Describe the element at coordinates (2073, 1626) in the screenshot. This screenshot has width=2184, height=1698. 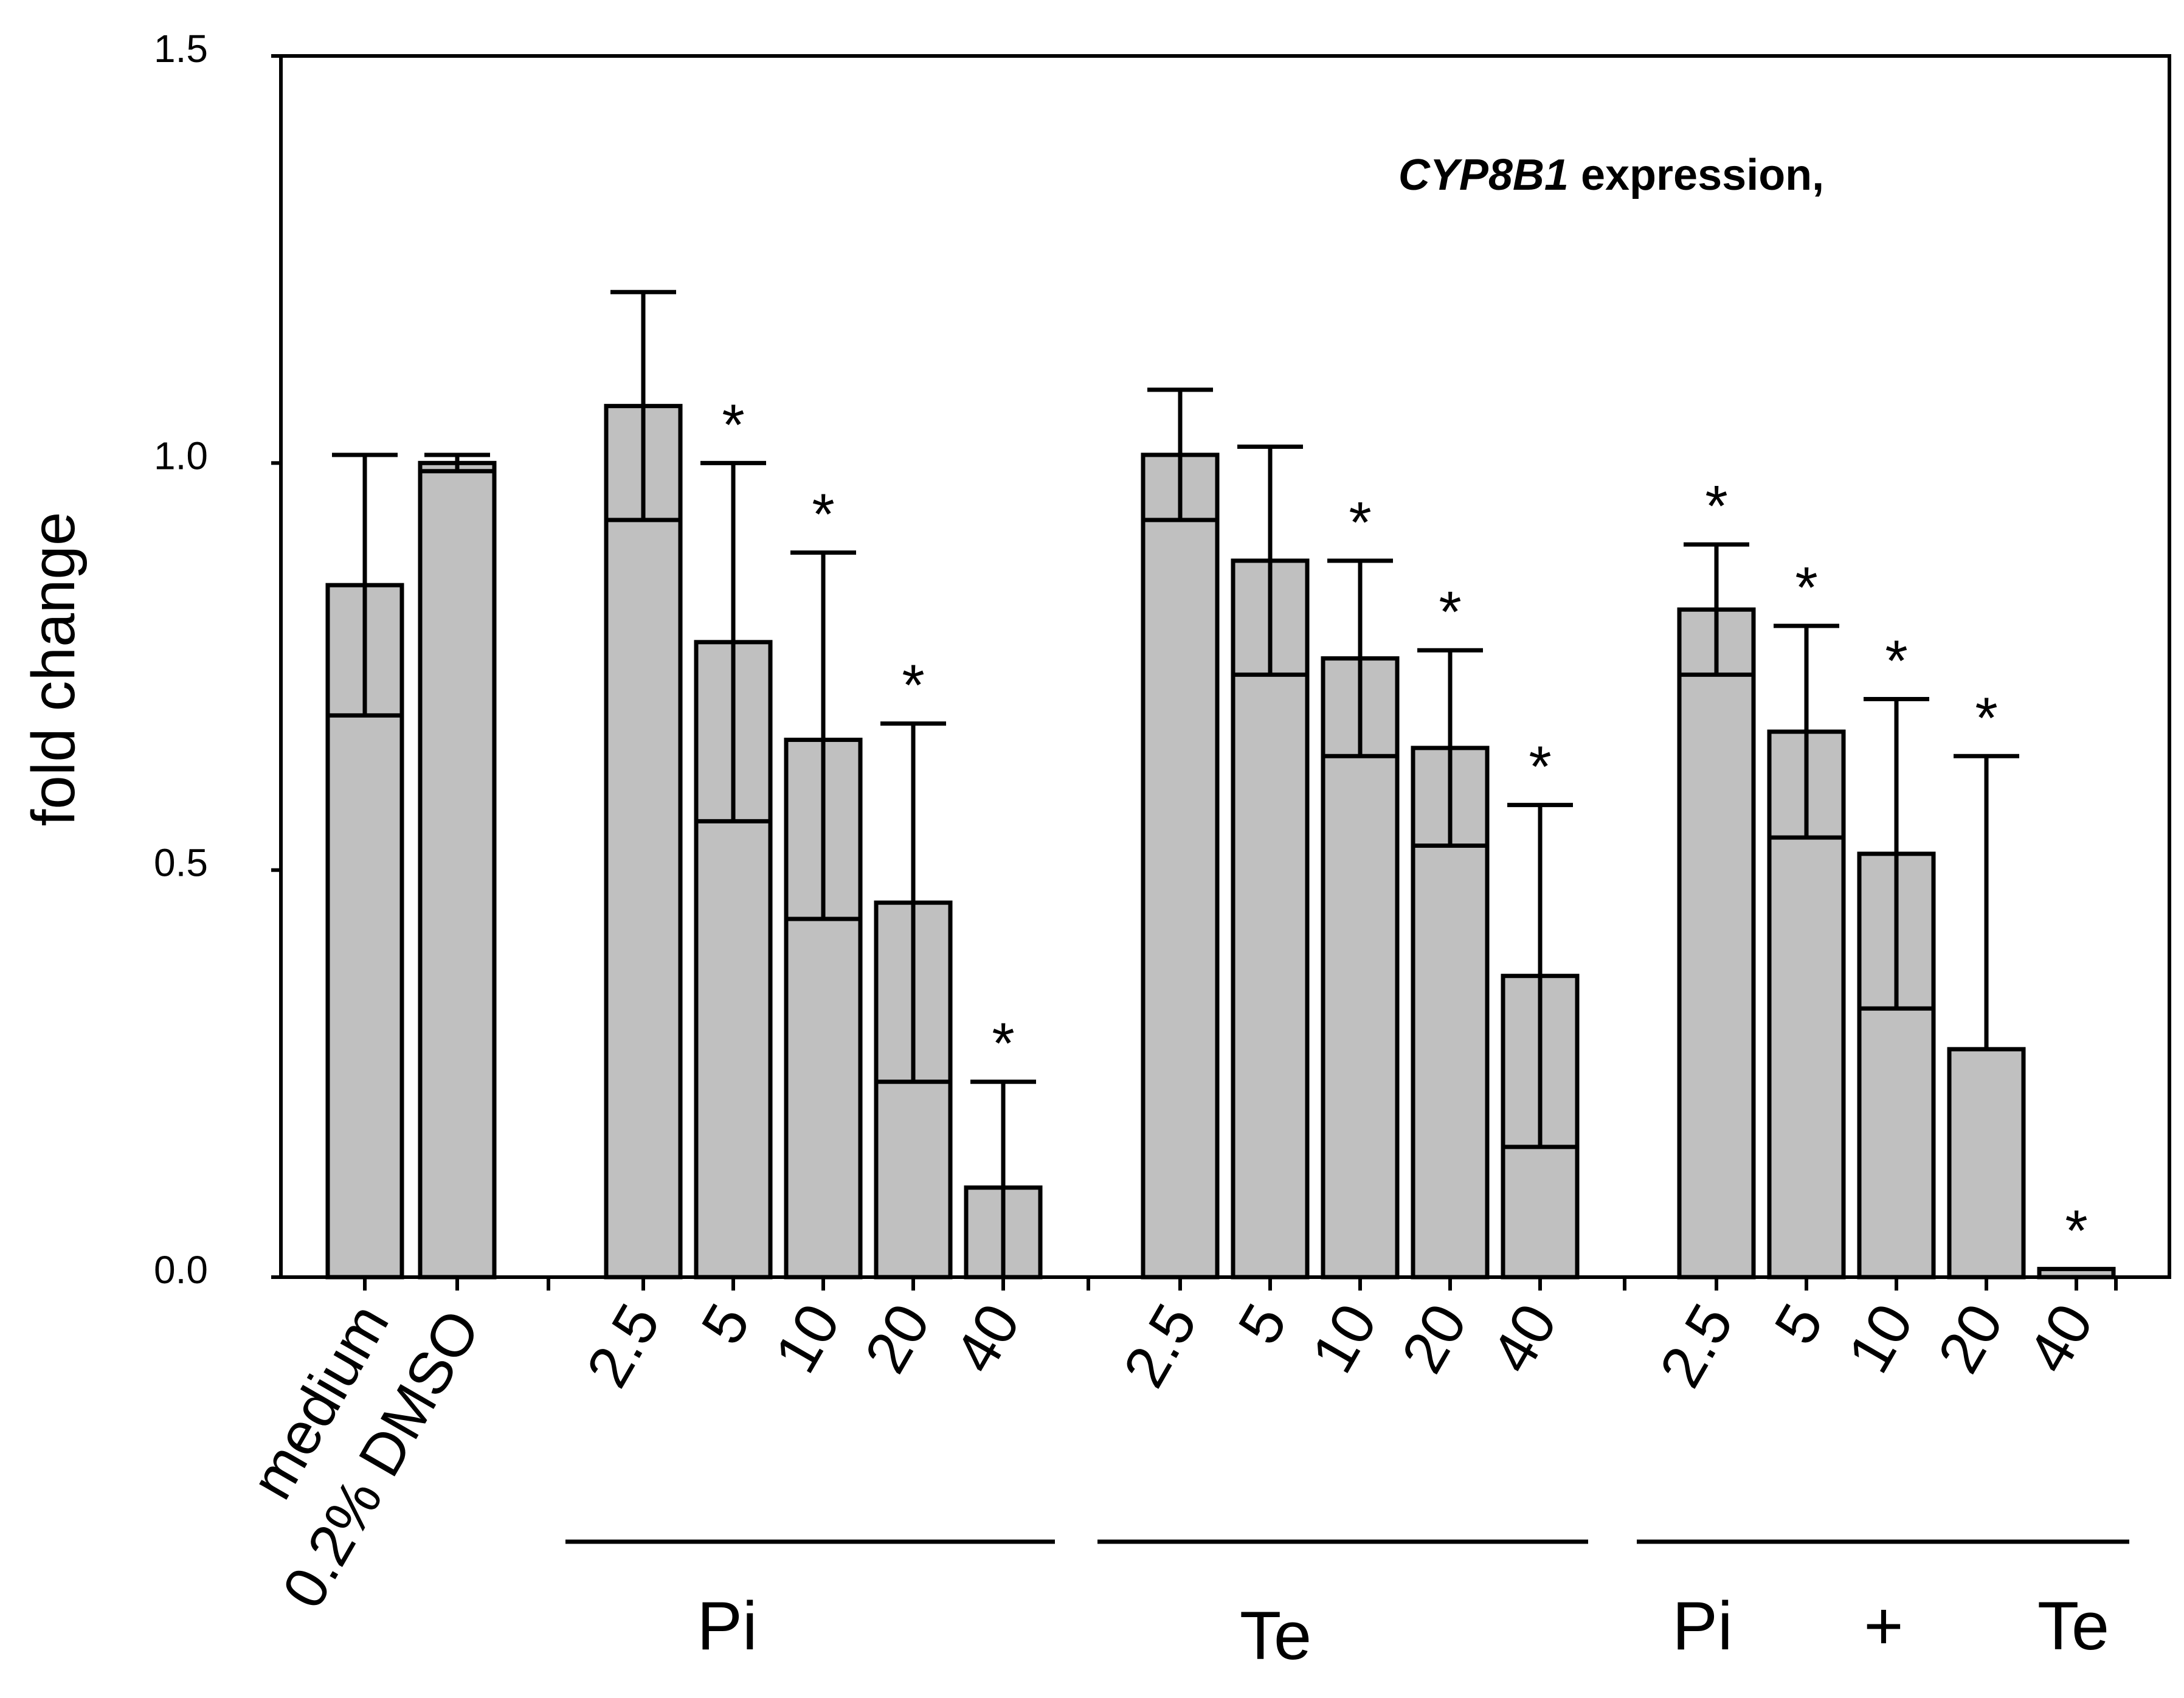
I see `group-label-combo-te: Te` at that location.